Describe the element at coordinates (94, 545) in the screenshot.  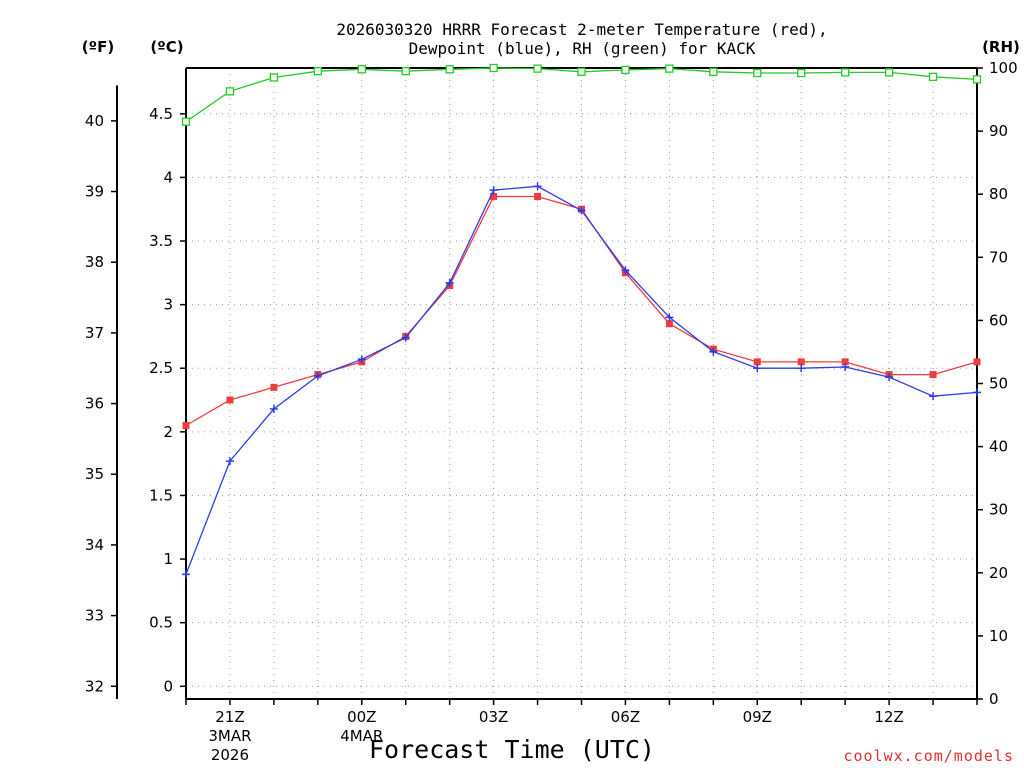
I see `fahrenheit-tick-label: 34` at that location.